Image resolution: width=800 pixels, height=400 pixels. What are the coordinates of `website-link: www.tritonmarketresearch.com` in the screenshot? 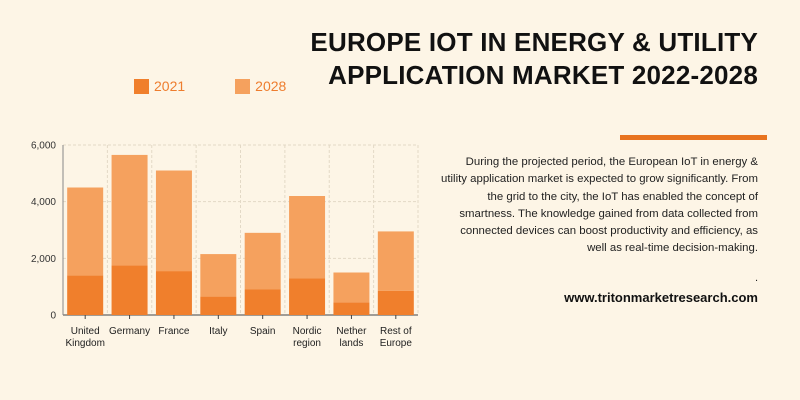 It's located at (661, 297).